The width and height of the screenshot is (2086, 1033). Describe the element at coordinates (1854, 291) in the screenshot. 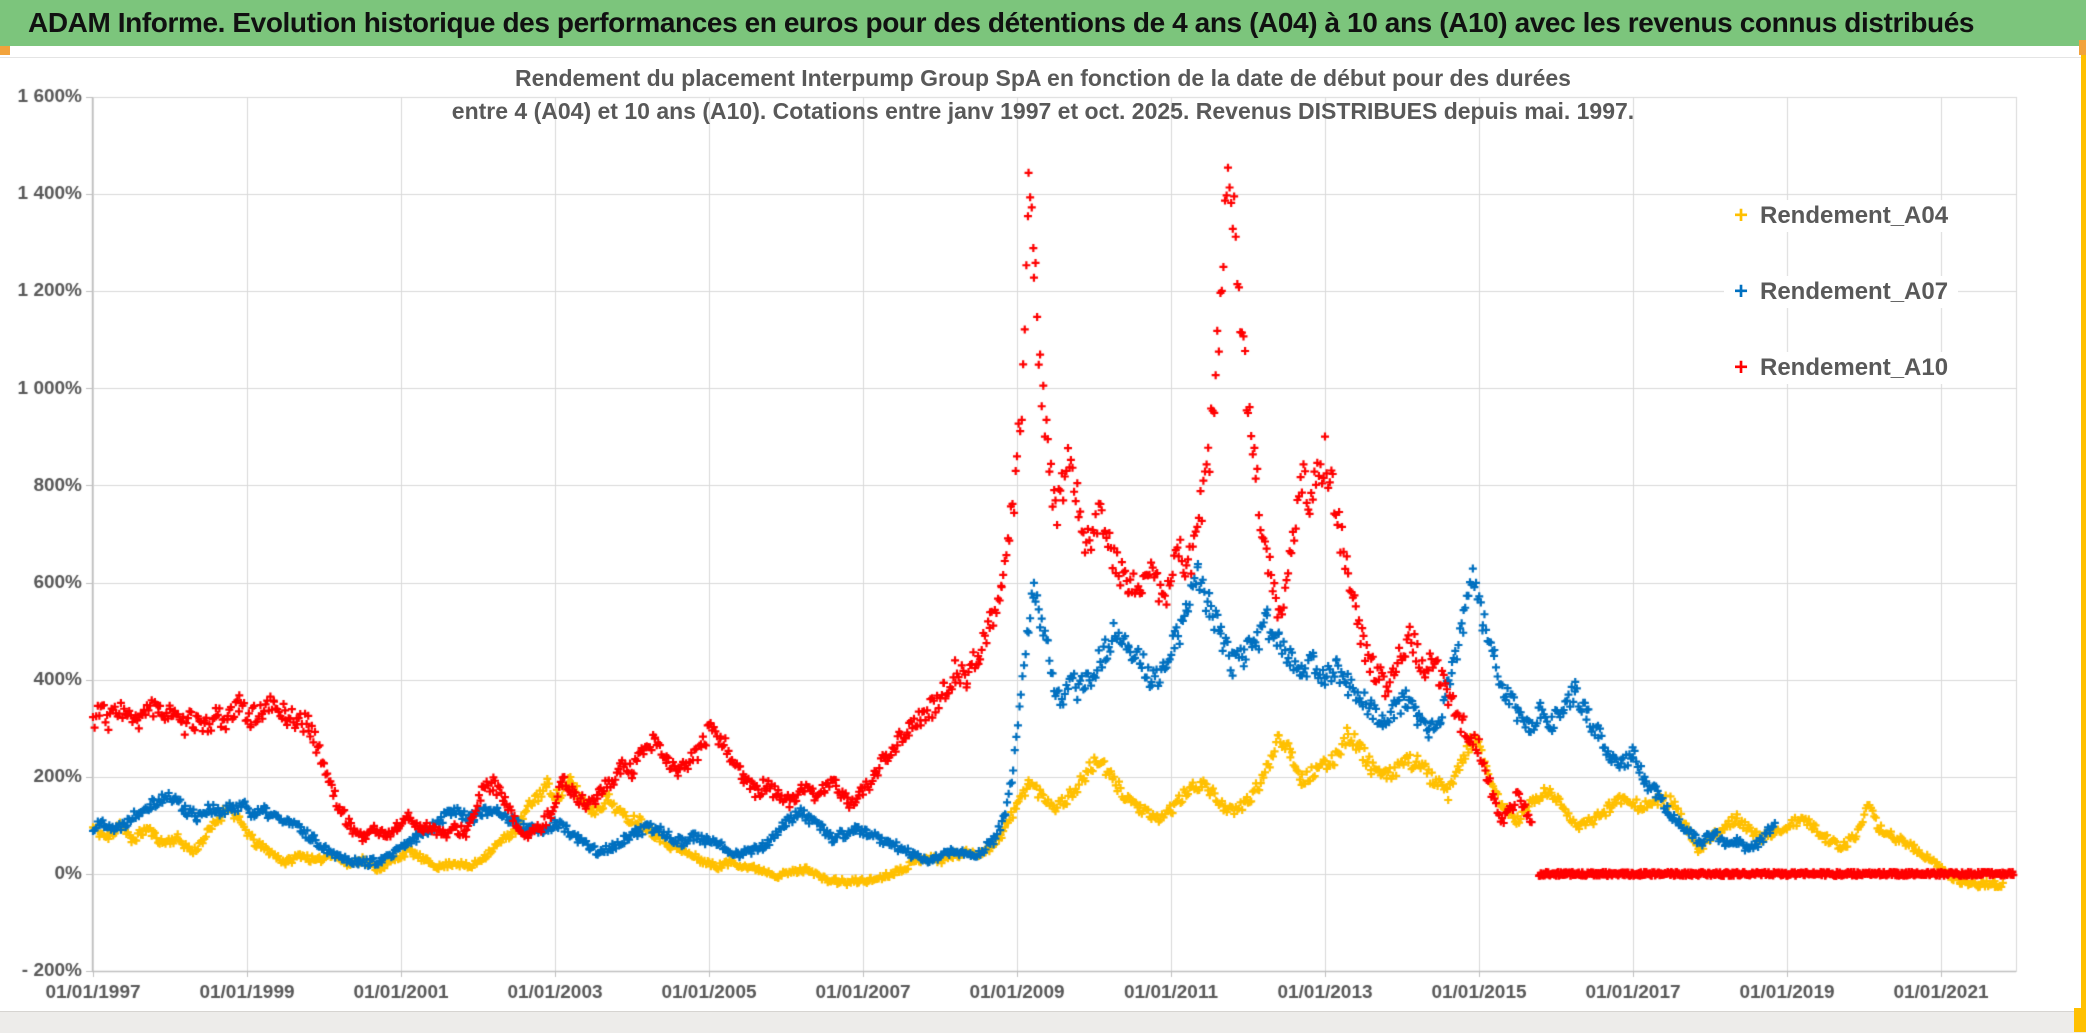

I see `legend-label: Rendement_A07` at that location.